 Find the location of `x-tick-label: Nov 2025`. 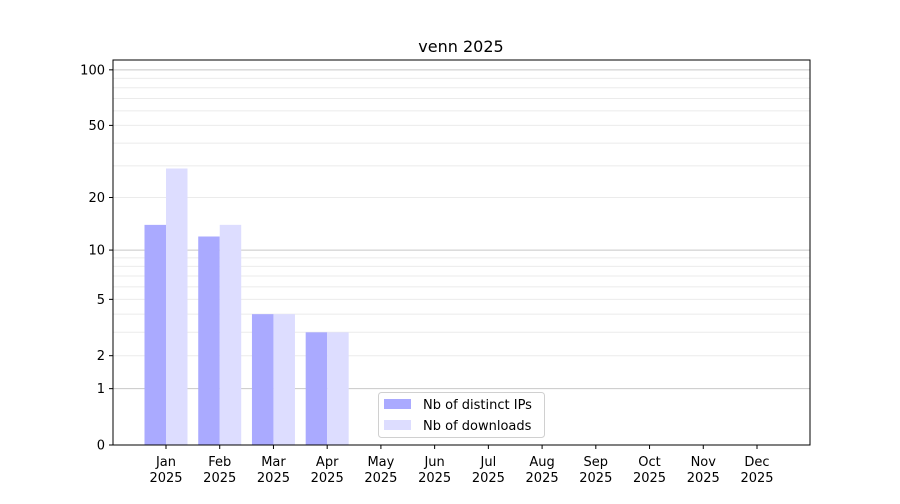

x-tick-label: Nov 2025 is located at coordinates (703, 470).